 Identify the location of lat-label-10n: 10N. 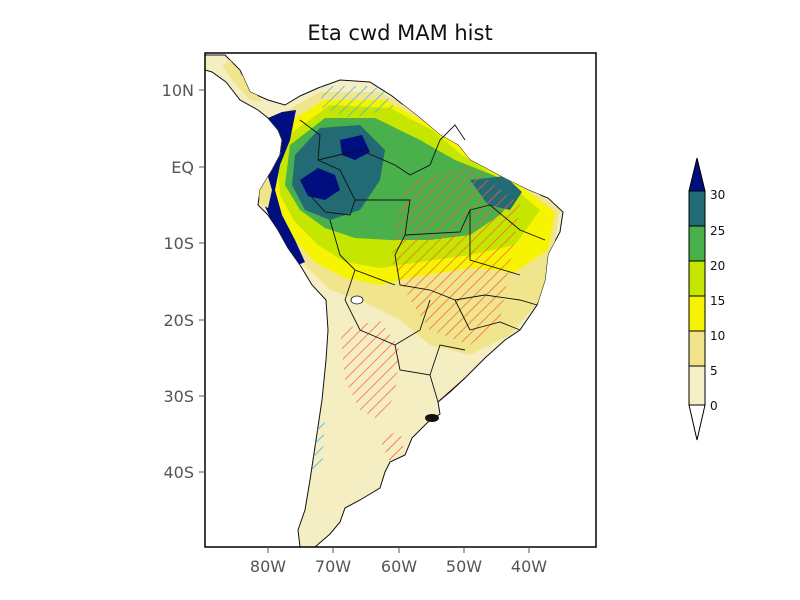
(178, 90).